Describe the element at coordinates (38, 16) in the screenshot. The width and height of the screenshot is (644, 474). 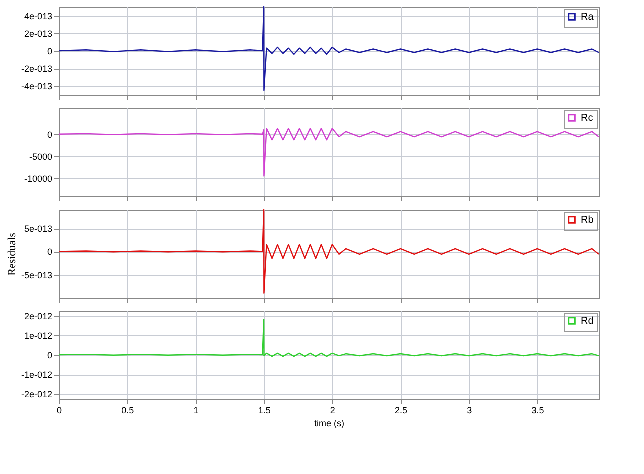
I see `y-tick-label: 4e-013` at that location.